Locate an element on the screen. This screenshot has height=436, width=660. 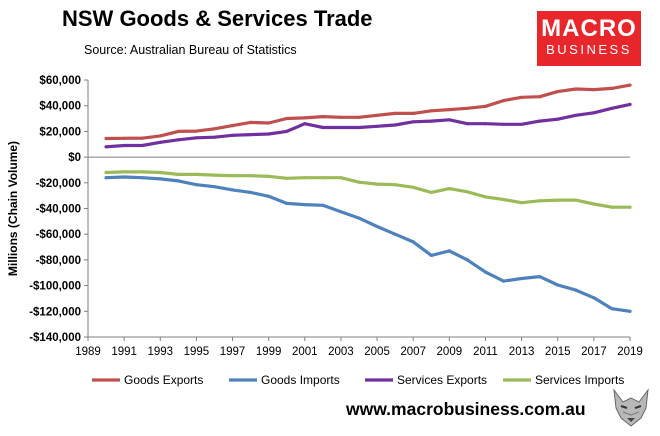
y-tick-label: -$80,000 is located at coordinates (58, 261).